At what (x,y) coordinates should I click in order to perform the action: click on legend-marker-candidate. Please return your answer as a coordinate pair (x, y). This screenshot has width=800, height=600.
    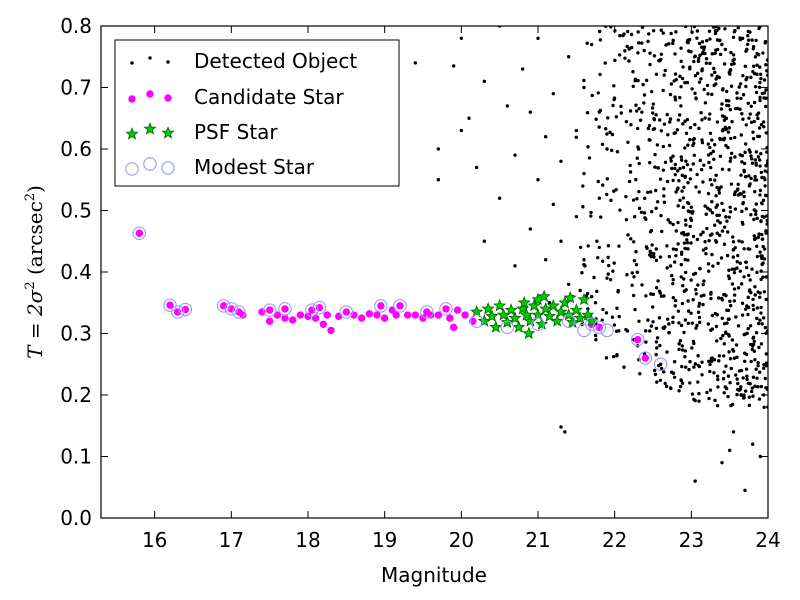
    Looking at the image, I should click on (132, 99).